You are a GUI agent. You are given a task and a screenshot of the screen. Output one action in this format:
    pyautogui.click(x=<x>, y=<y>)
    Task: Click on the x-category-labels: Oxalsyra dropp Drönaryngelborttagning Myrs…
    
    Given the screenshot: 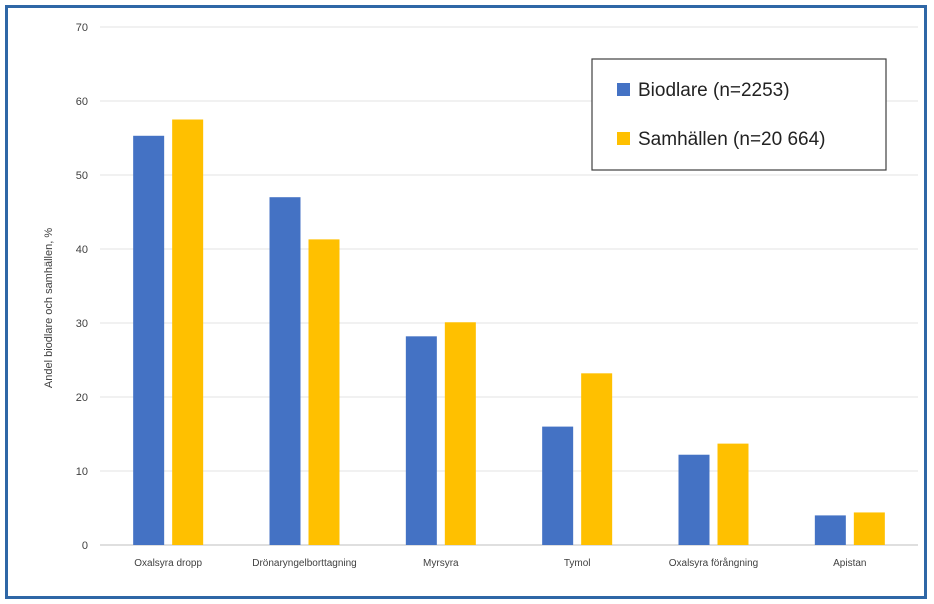 What is the action you would take?
    pyautogui.click(x=500, y=563)
    